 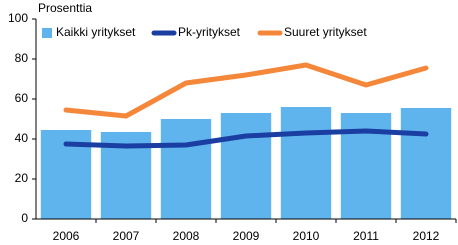 I want to click on line, so click(x=246, y=138).